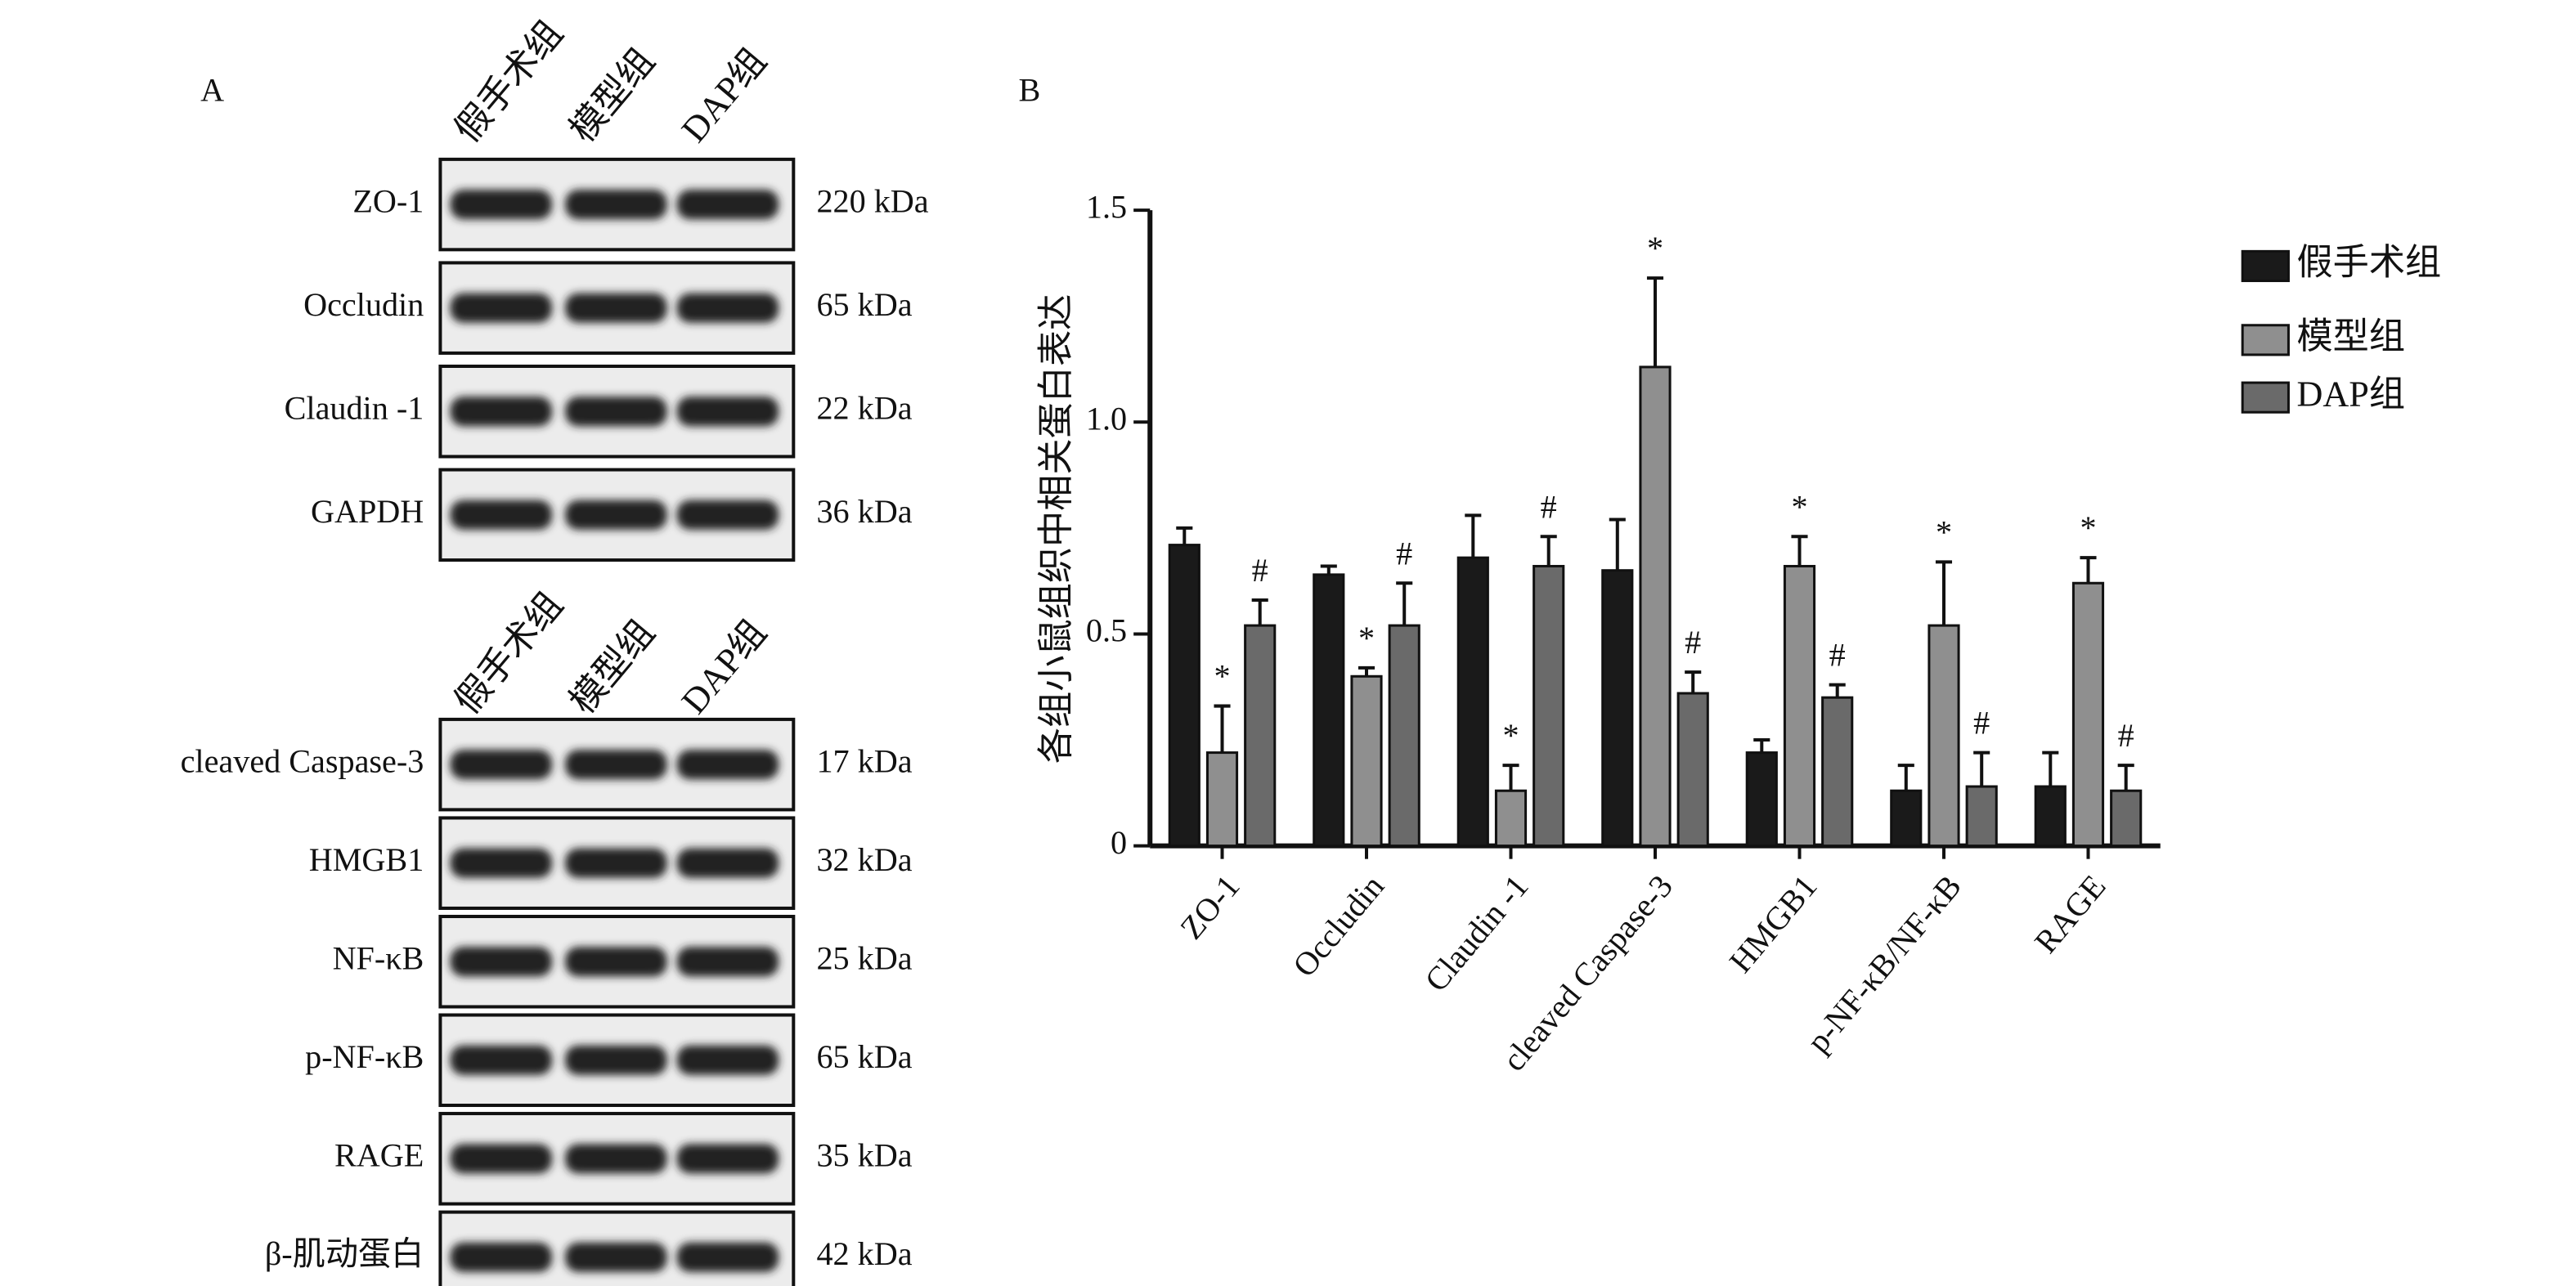 The image size is (2576, 1286). I want to click on size-label: 42 kDa, so click(864, 1254).